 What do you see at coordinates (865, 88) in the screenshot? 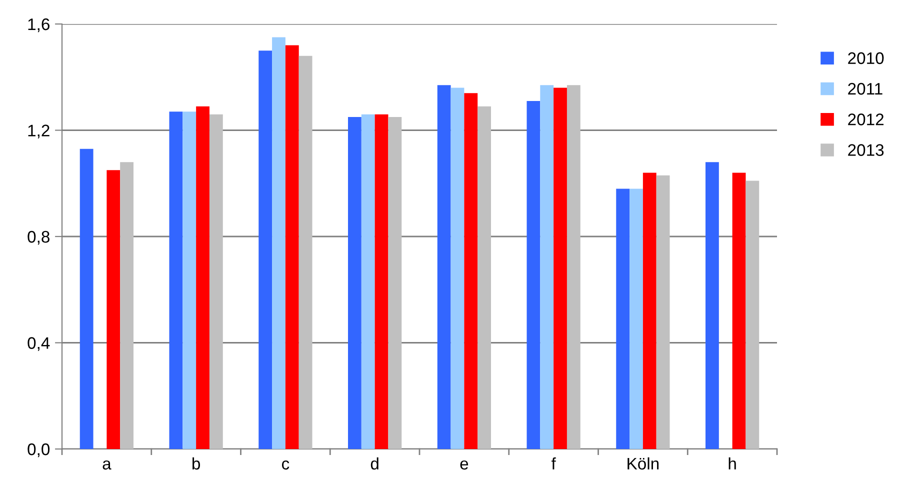
I see `legend-label: 2011` at bounding box center [865, 88].